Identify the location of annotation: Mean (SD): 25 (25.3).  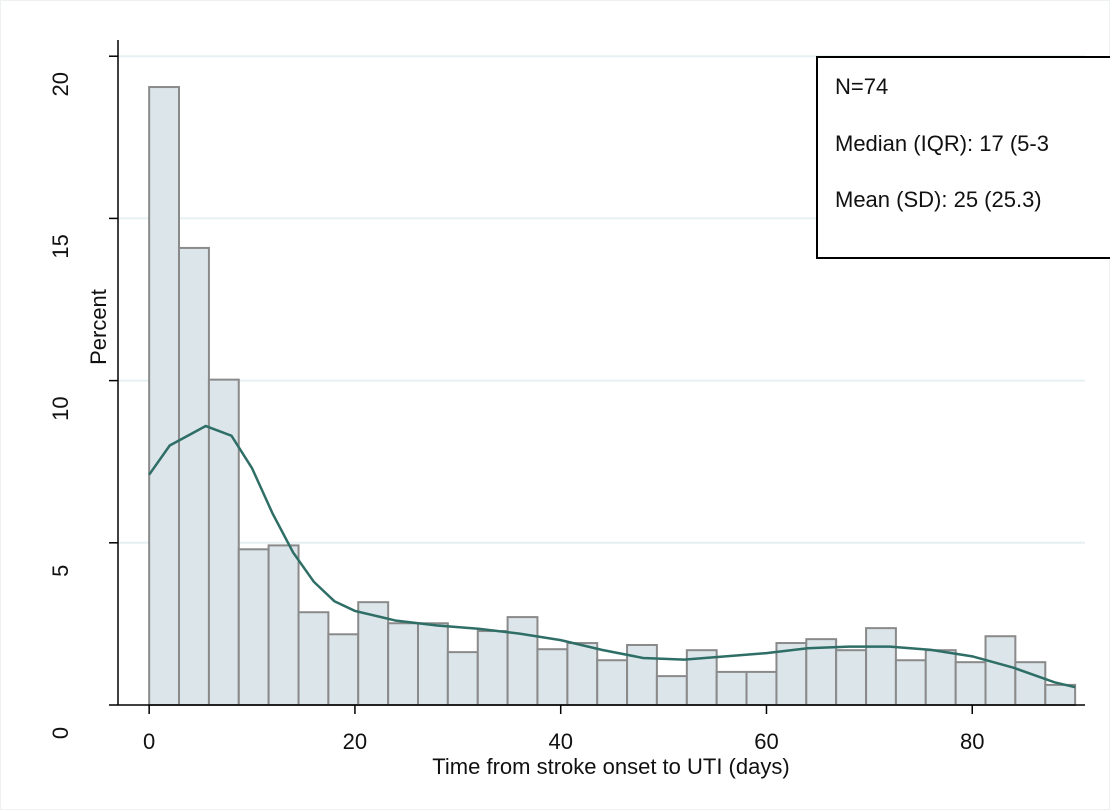
(938, 199).